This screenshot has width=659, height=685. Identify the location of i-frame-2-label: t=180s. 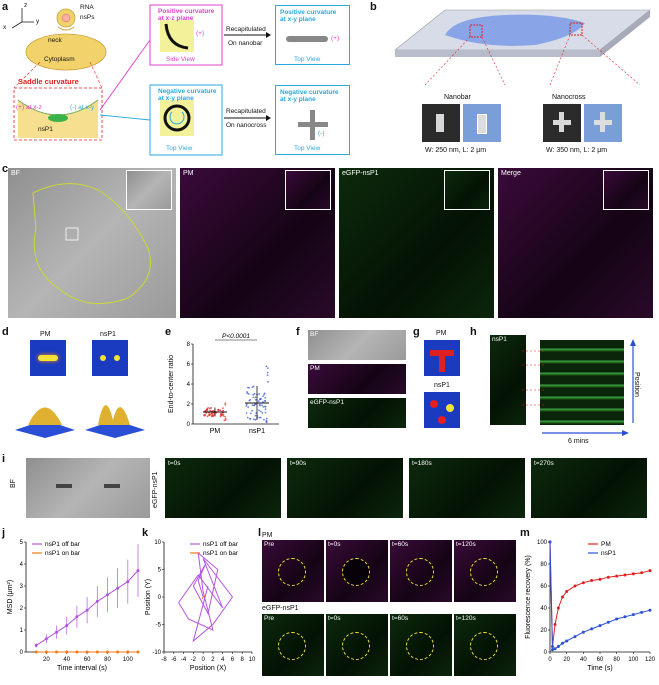
(422, 463).